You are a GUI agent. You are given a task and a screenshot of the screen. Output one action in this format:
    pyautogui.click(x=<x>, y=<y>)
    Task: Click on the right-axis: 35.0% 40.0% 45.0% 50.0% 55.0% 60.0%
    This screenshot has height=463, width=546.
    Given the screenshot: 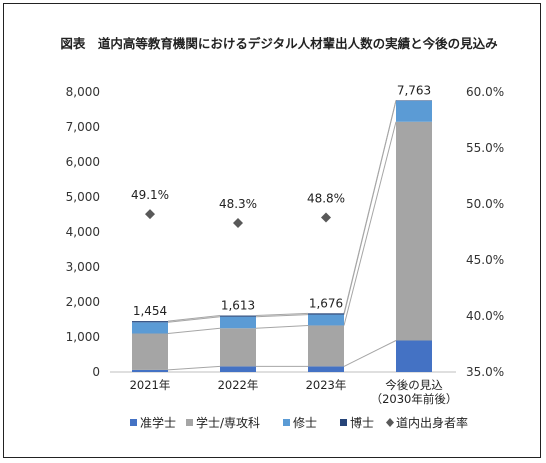 What is the action you would take?
    pyautogui.click(x=485, y=232)
    